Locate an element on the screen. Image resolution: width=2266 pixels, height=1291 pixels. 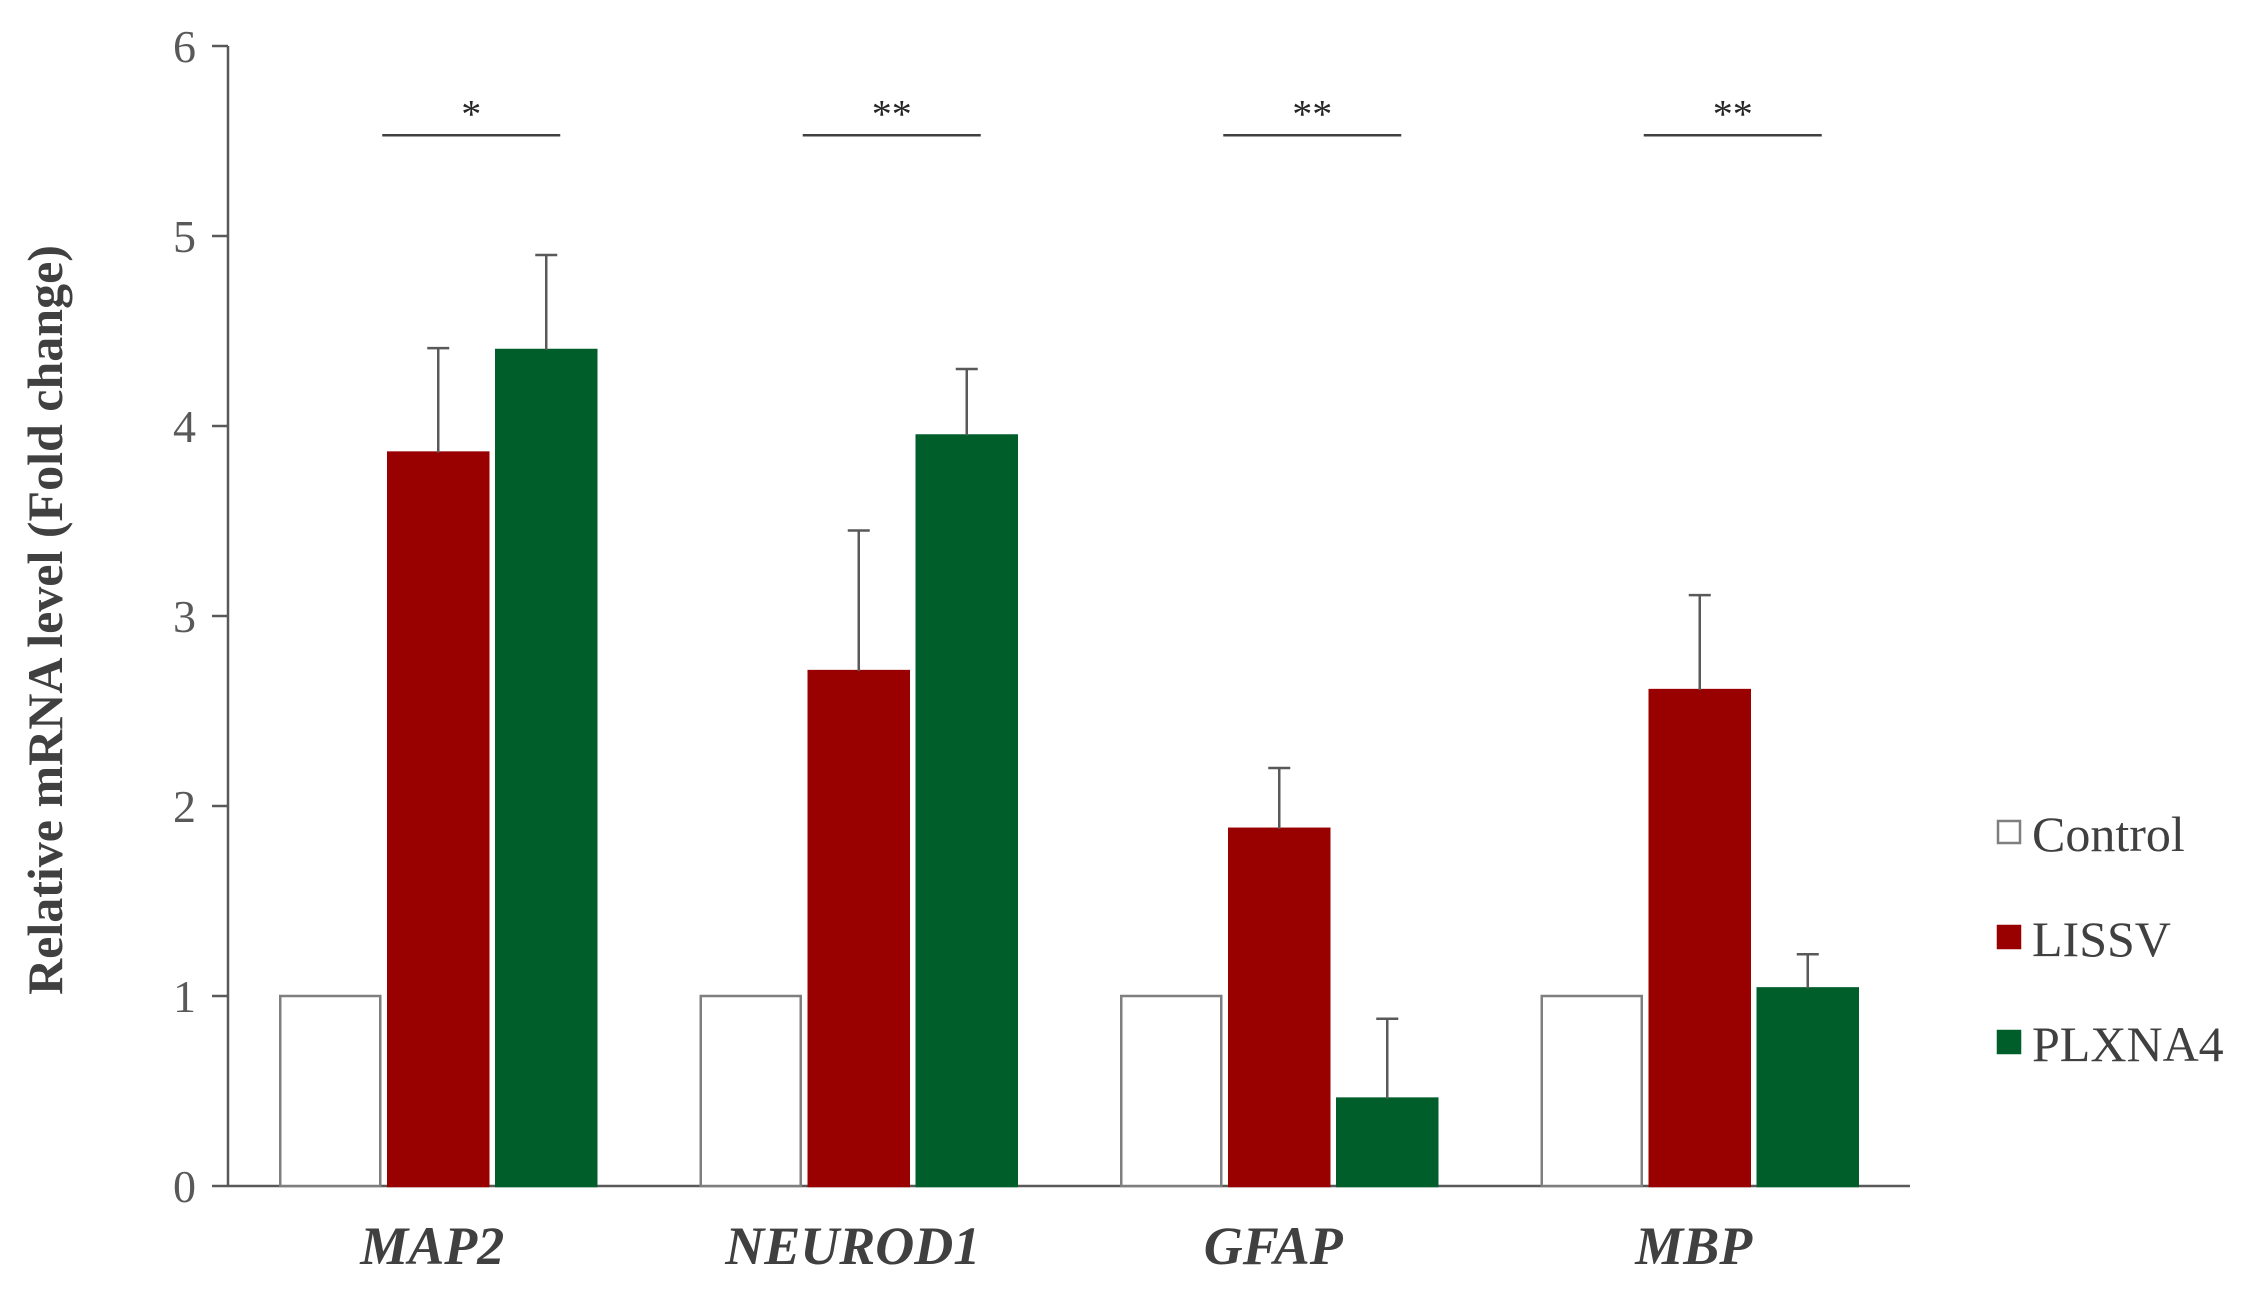
bar-plxna4-mbp is located at coordinates (1807, 1087).